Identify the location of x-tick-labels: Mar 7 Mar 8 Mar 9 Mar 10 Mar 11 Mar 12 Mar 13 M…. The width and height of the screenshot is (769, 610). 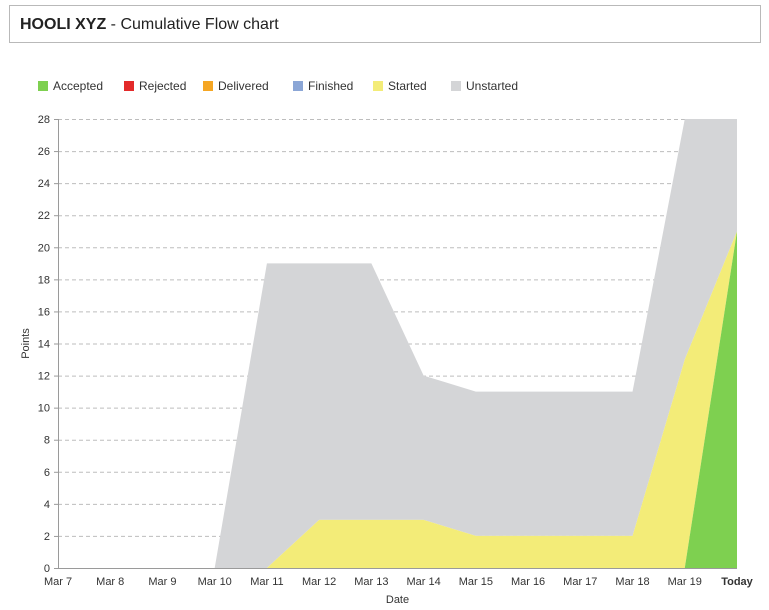
(399, 582).